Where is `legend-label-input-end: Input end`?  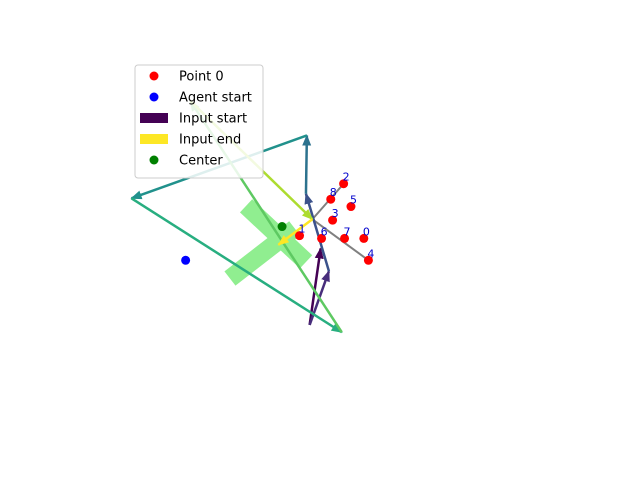
legend-label-input-end: Input end is located at coordinates (210, 140).